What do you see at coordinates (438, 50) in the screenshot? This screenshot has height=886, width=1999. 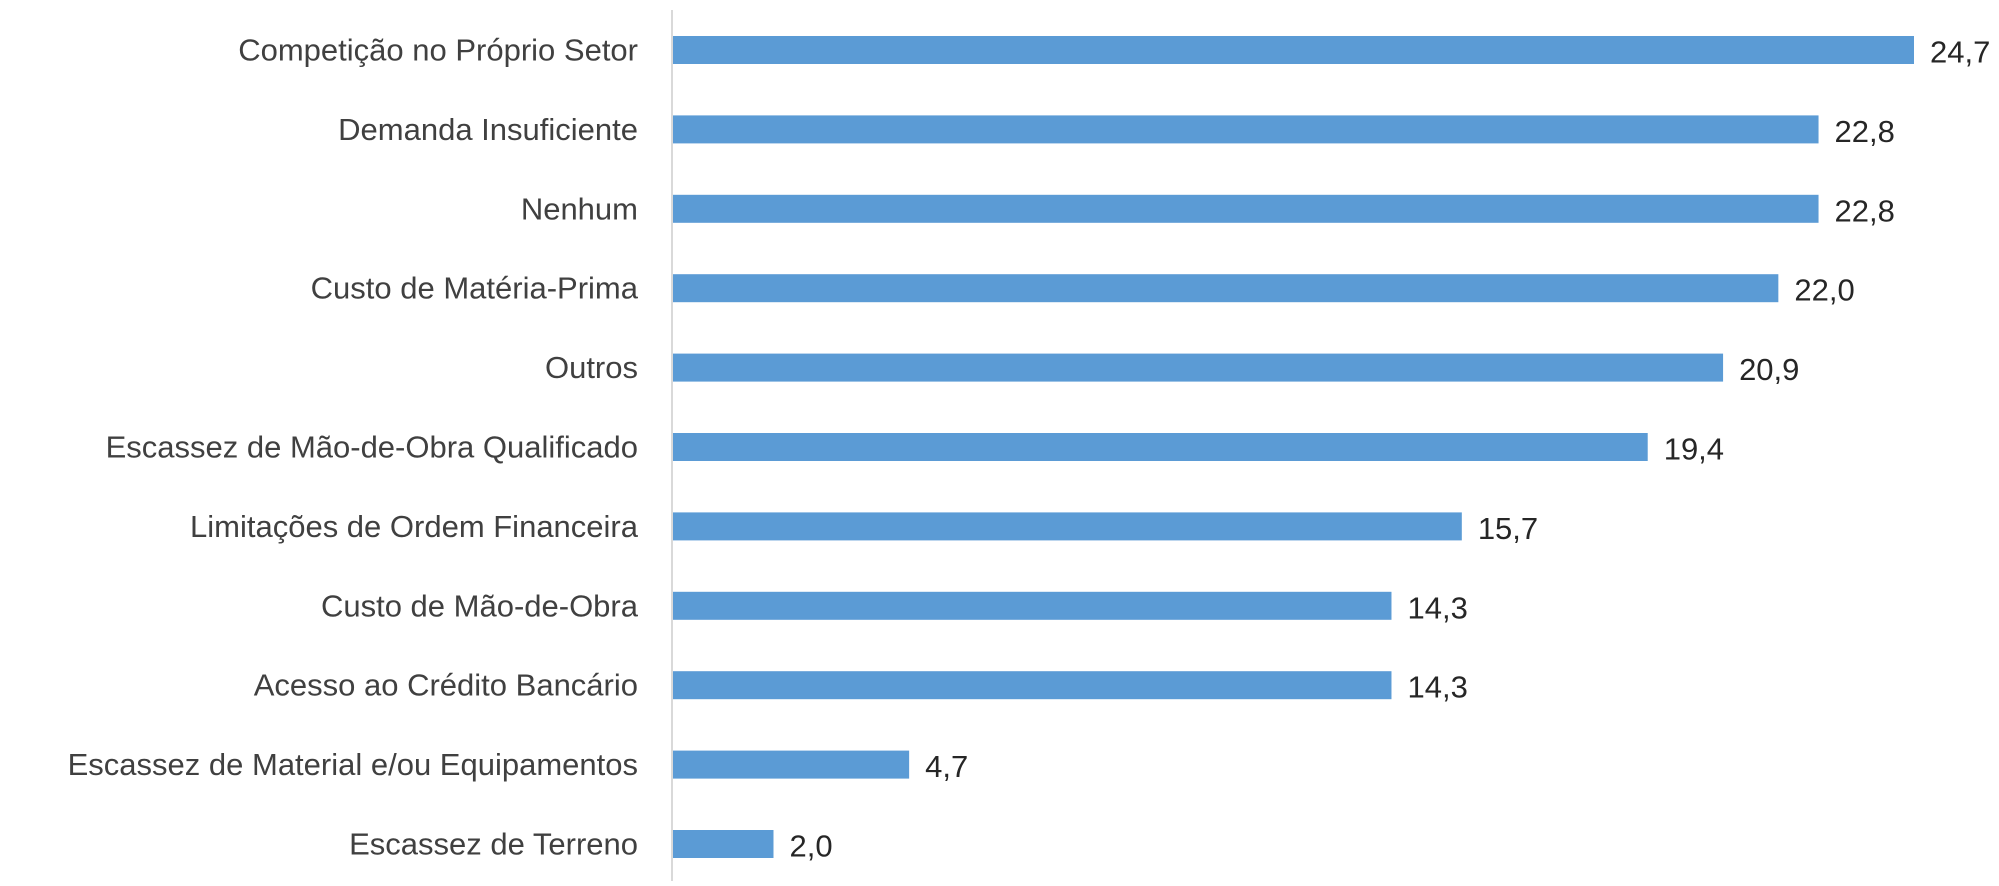 I see `category-label: Competição no Próprio Setor` at bounding box center [438, 50].